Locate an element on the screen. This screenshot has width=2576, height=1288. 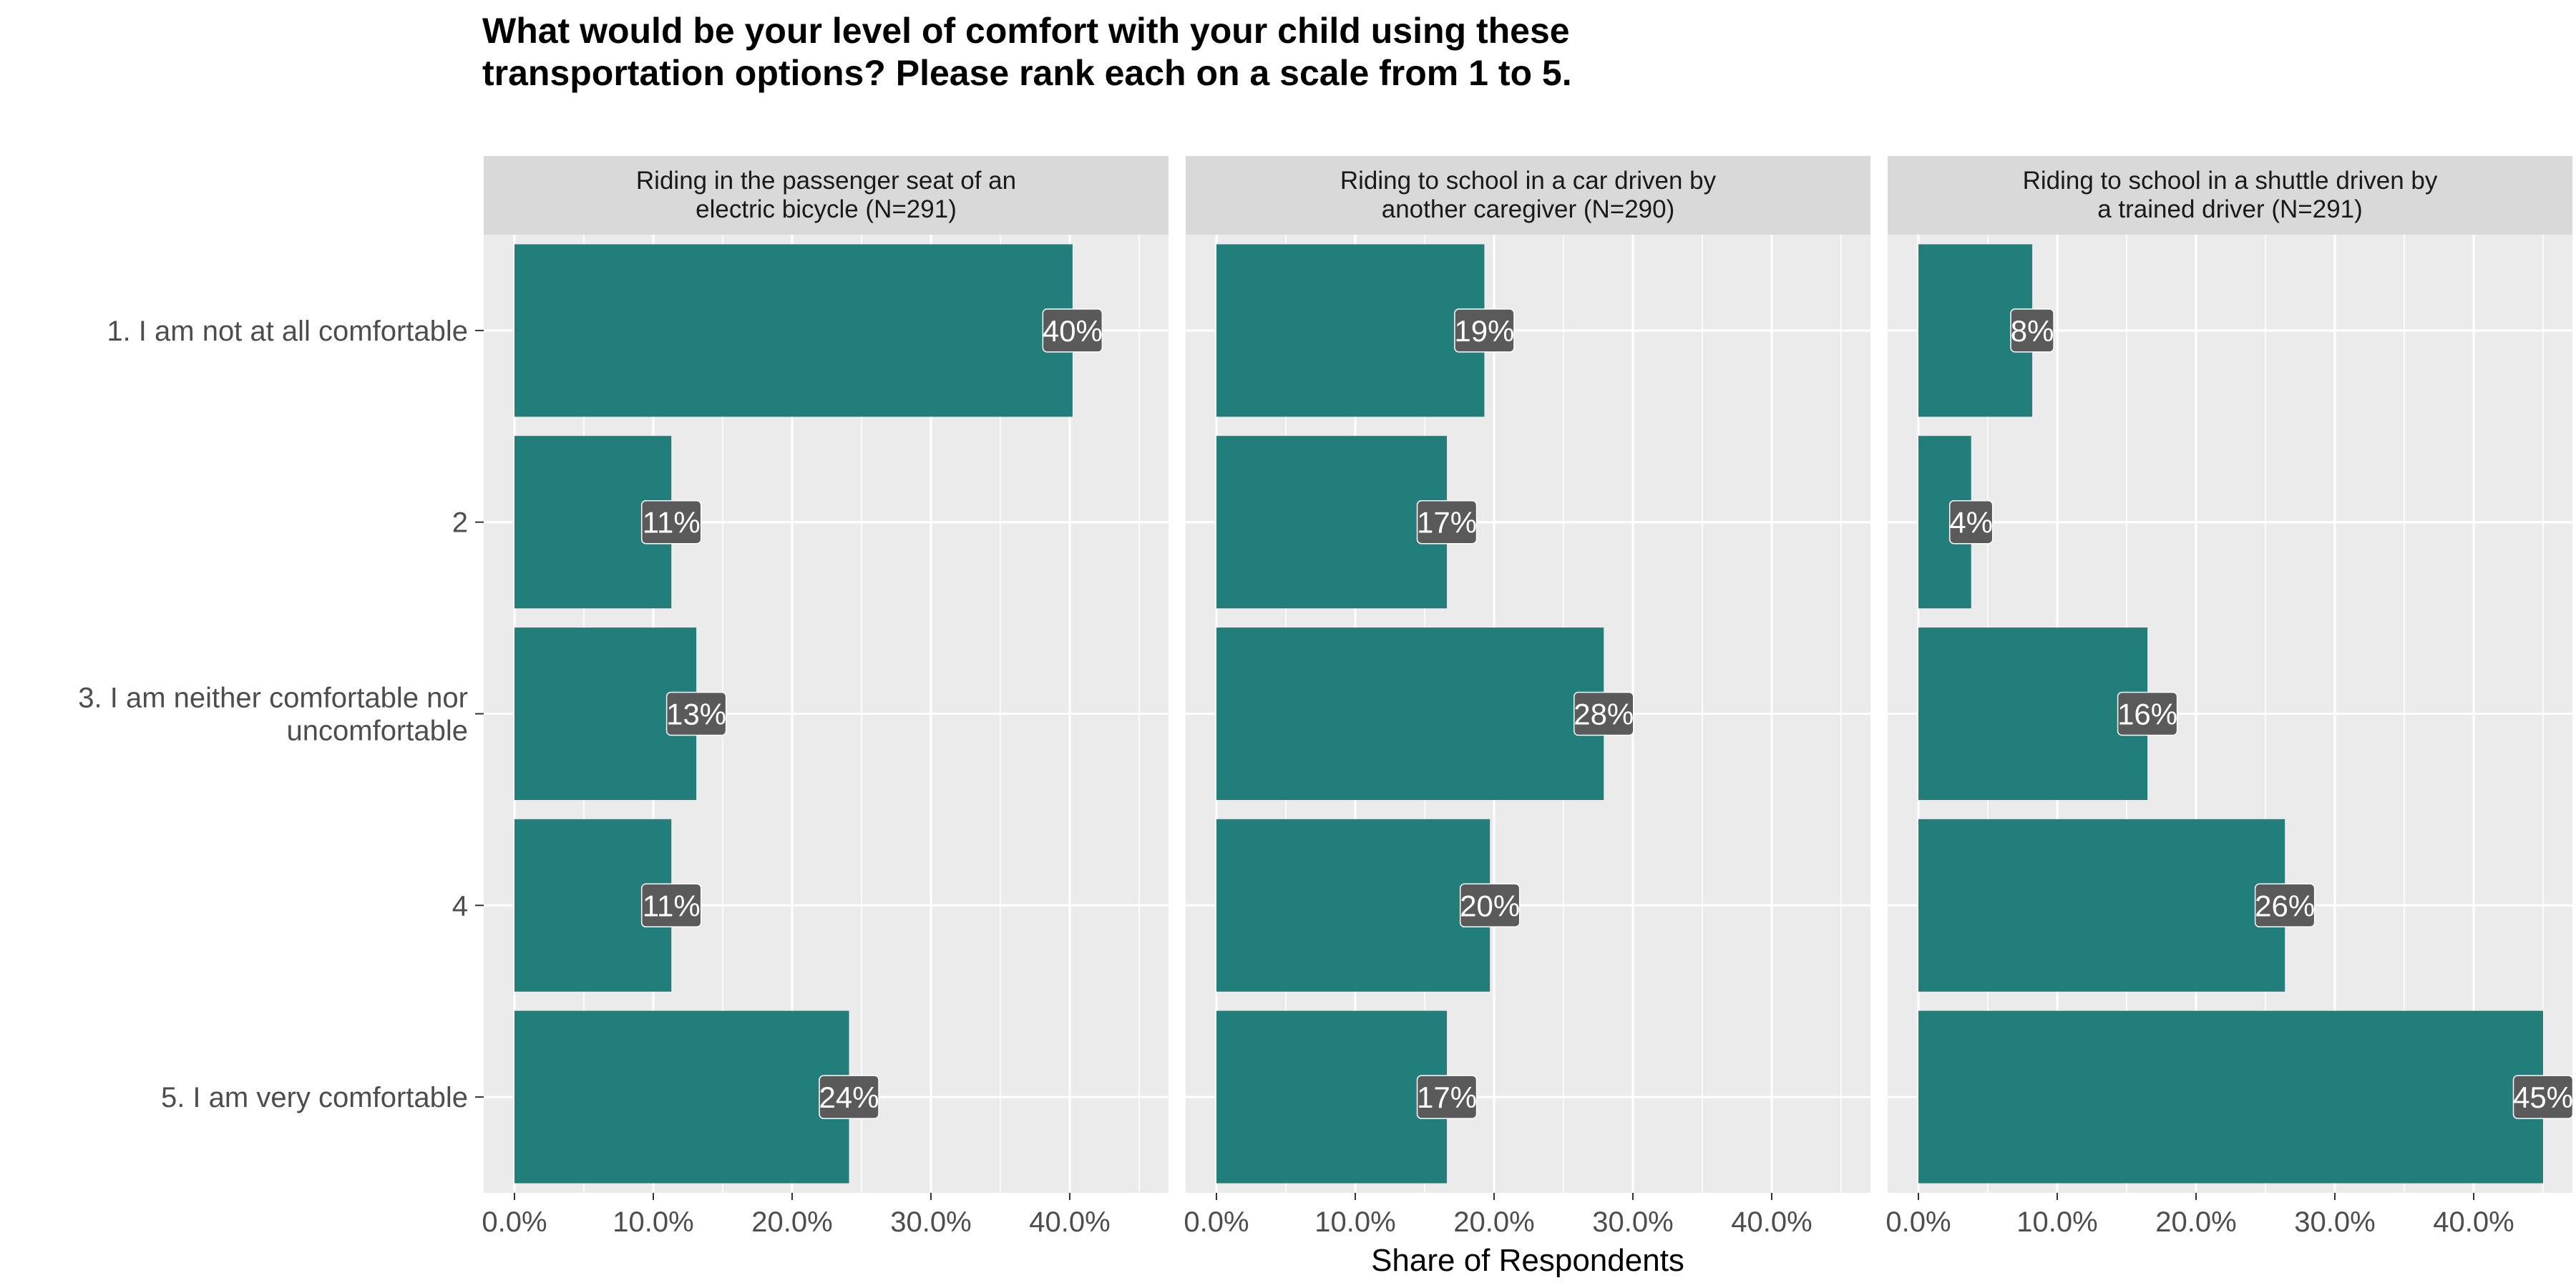
facet-title: Riding to school in a car driven by is located at coordinates (1529, 181).